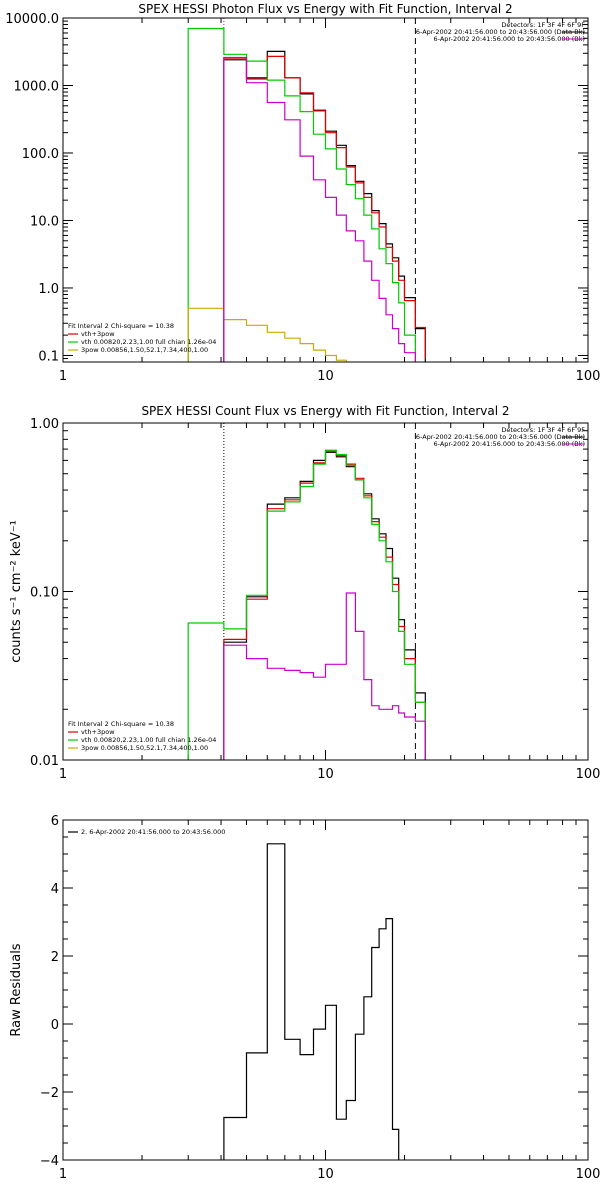 The height and width of the screenshot is (1200, 600). I want to click on y-tick-label: 2, so click(55, 957).